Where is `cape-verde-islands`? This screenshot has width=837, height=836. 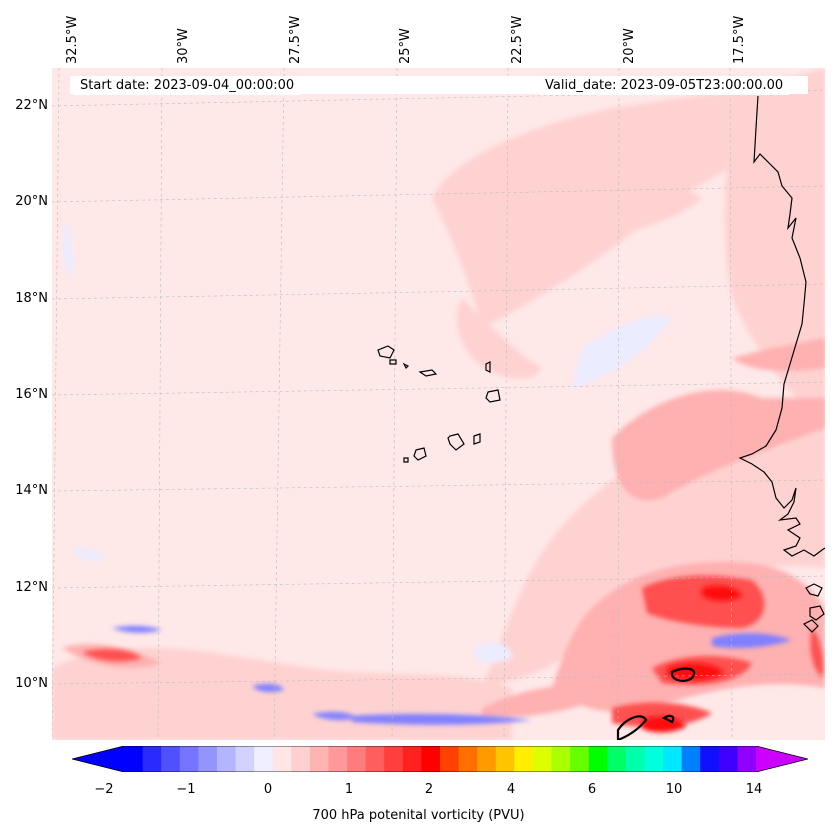 cape-verde-islands is located at coordinates (439, 404).